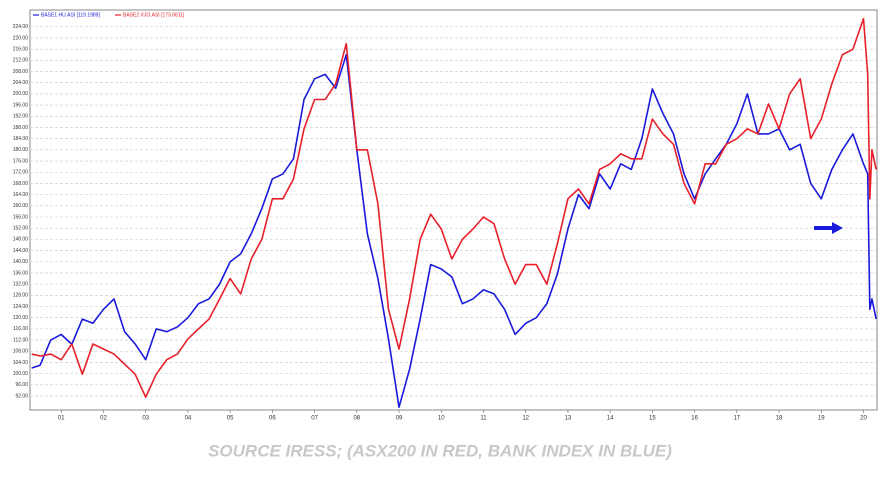 This screenshot has height=477, width=890. What do you see at coordinates (21, 251) in the screenshot?
I see `y-tick-label: 144.00` at bounding box center [21, 251].